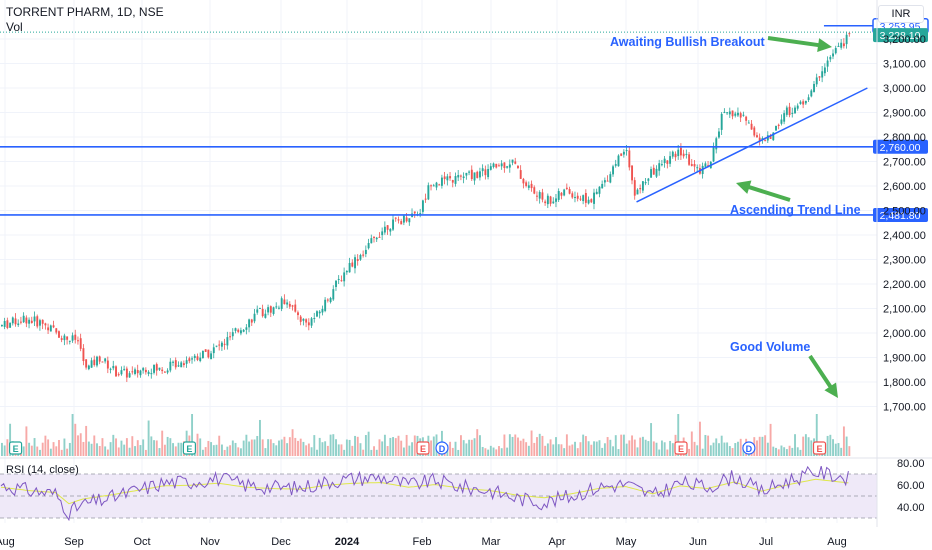 The image size is (932, 550). What do you see at coordinates (904, 114) in the screenshot?
I see `price-tick-label: 2,900.00` at bounding box center [904, 114].